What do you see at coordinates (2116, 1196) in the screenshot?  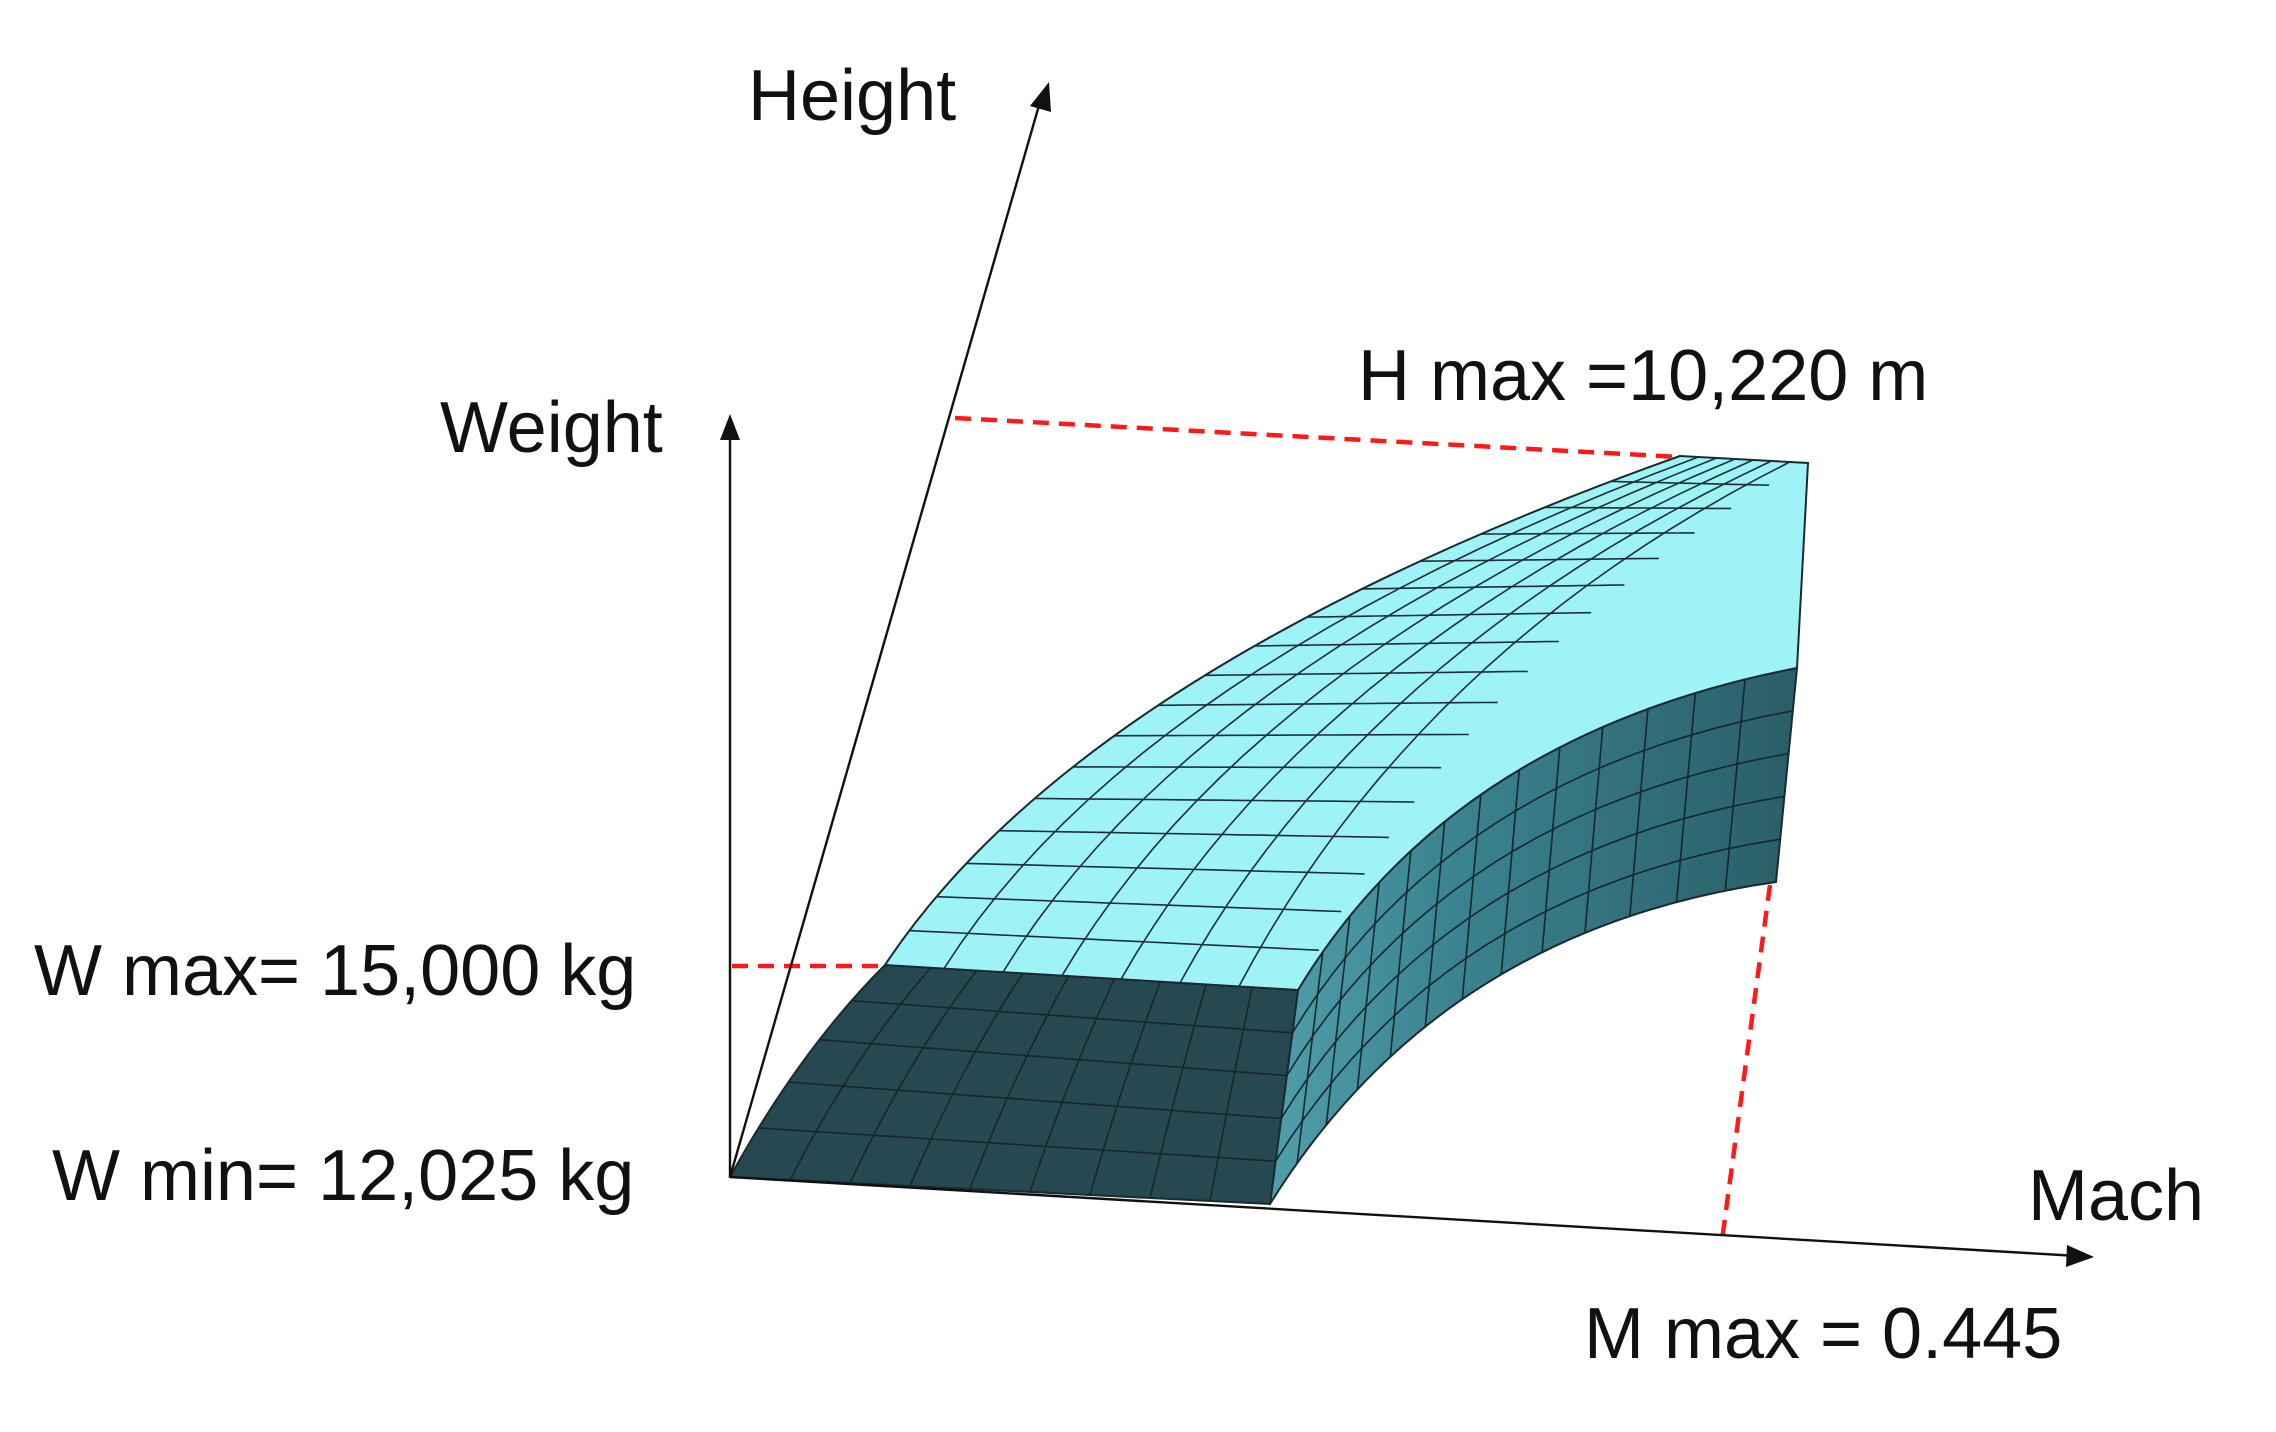 I see `mach-axis-label: Mach` at bounding box center [2116, 1196].